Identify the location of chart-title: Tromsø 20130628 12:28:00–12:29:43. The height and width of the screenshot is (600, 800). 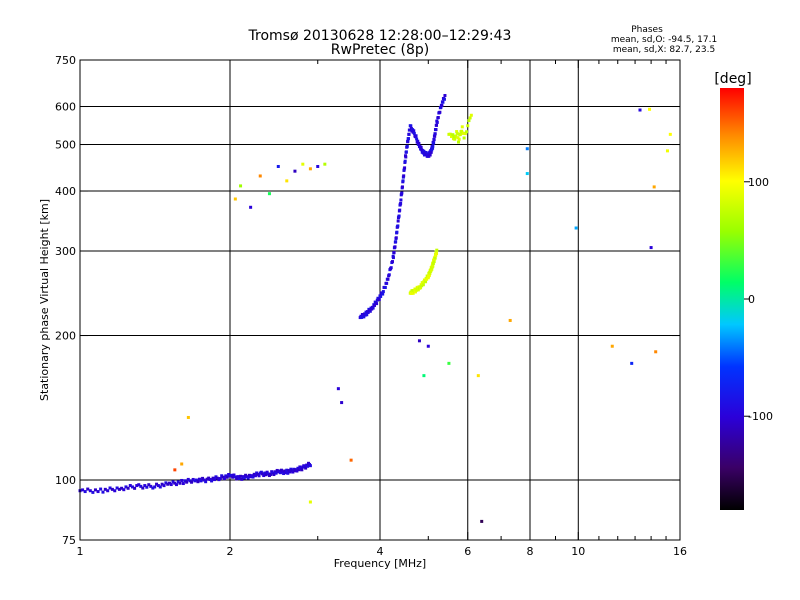
(380, 36).